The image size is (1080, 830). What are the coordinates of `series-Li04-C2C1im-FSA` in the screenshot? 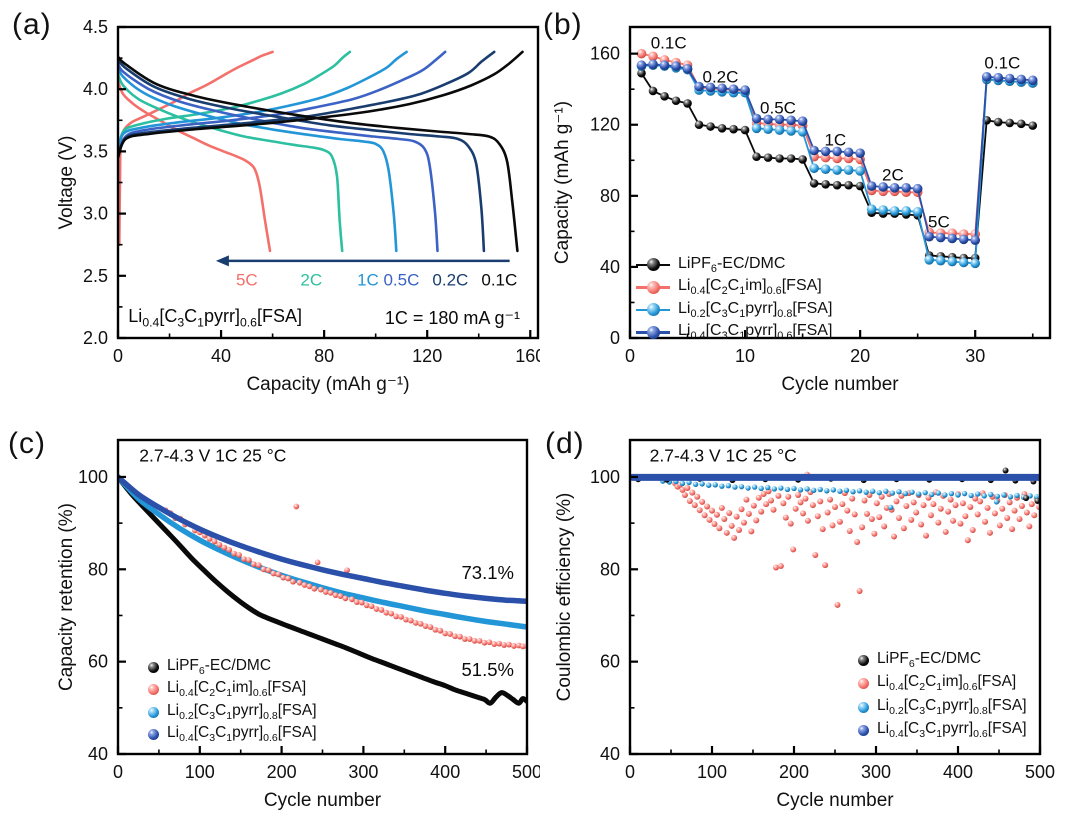 It's located at (856, 539).